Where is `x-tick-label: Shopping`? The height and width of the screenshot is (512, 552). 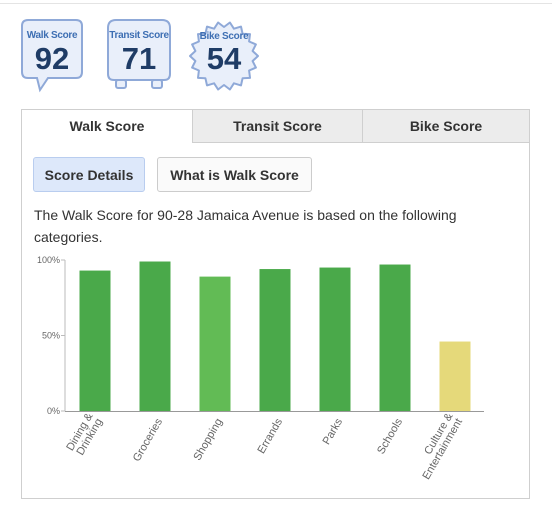
x-tick-label: Shopping is located at coordinates (208, 440).